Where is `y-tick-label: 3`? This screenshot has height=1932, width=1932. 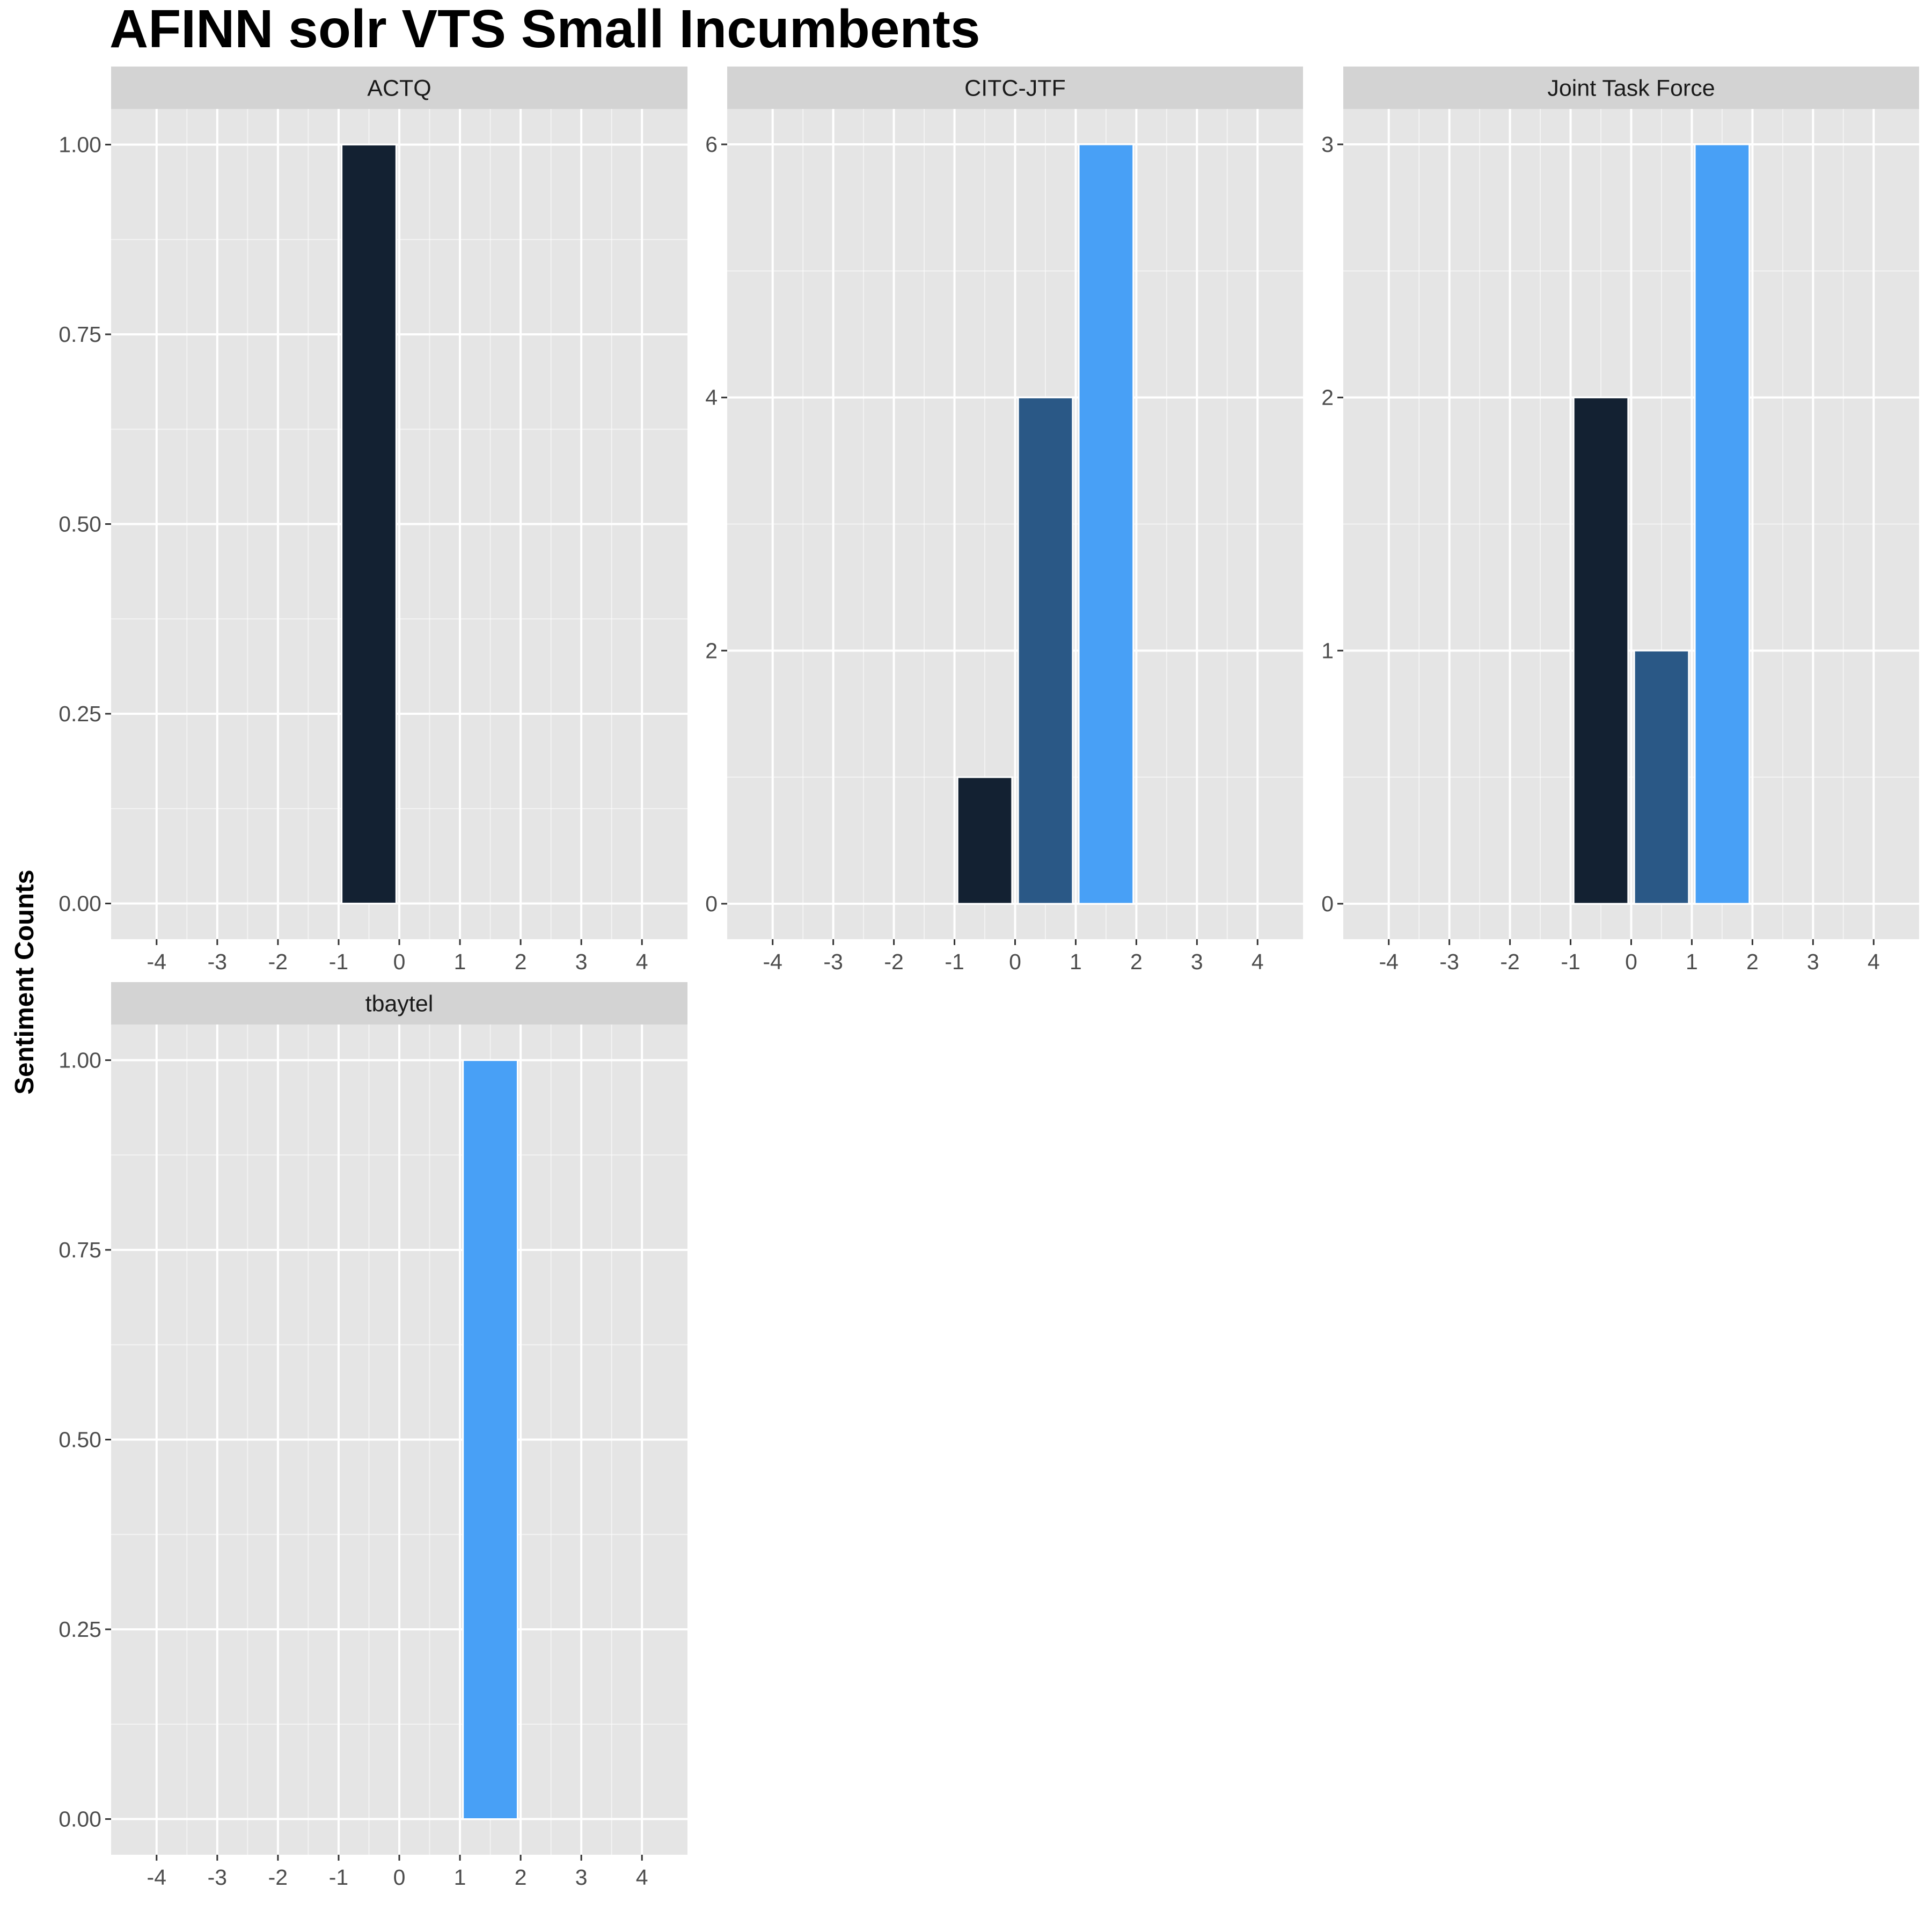 y-tick-label: 3 is located at coordinates (1327, 144).